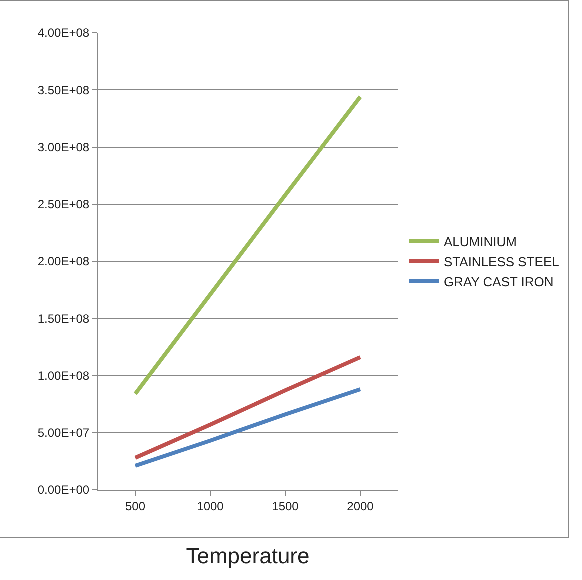 This screenshot has height=580, width=582. I want to click on y-tick-label: 1.00E+08, so click(64, 375).